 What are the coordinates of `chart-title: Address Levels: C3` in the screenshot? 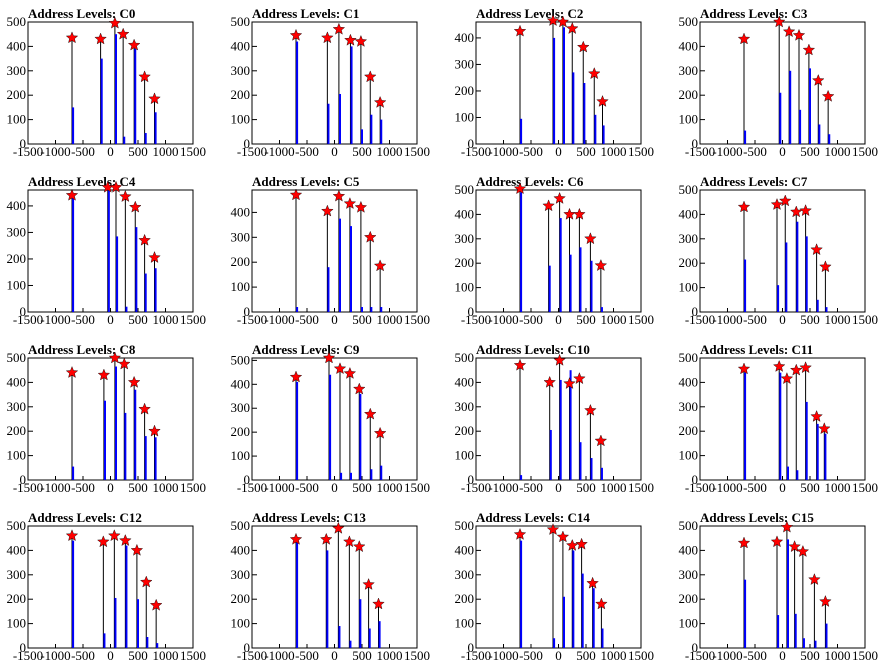 It's located at (754, 13).